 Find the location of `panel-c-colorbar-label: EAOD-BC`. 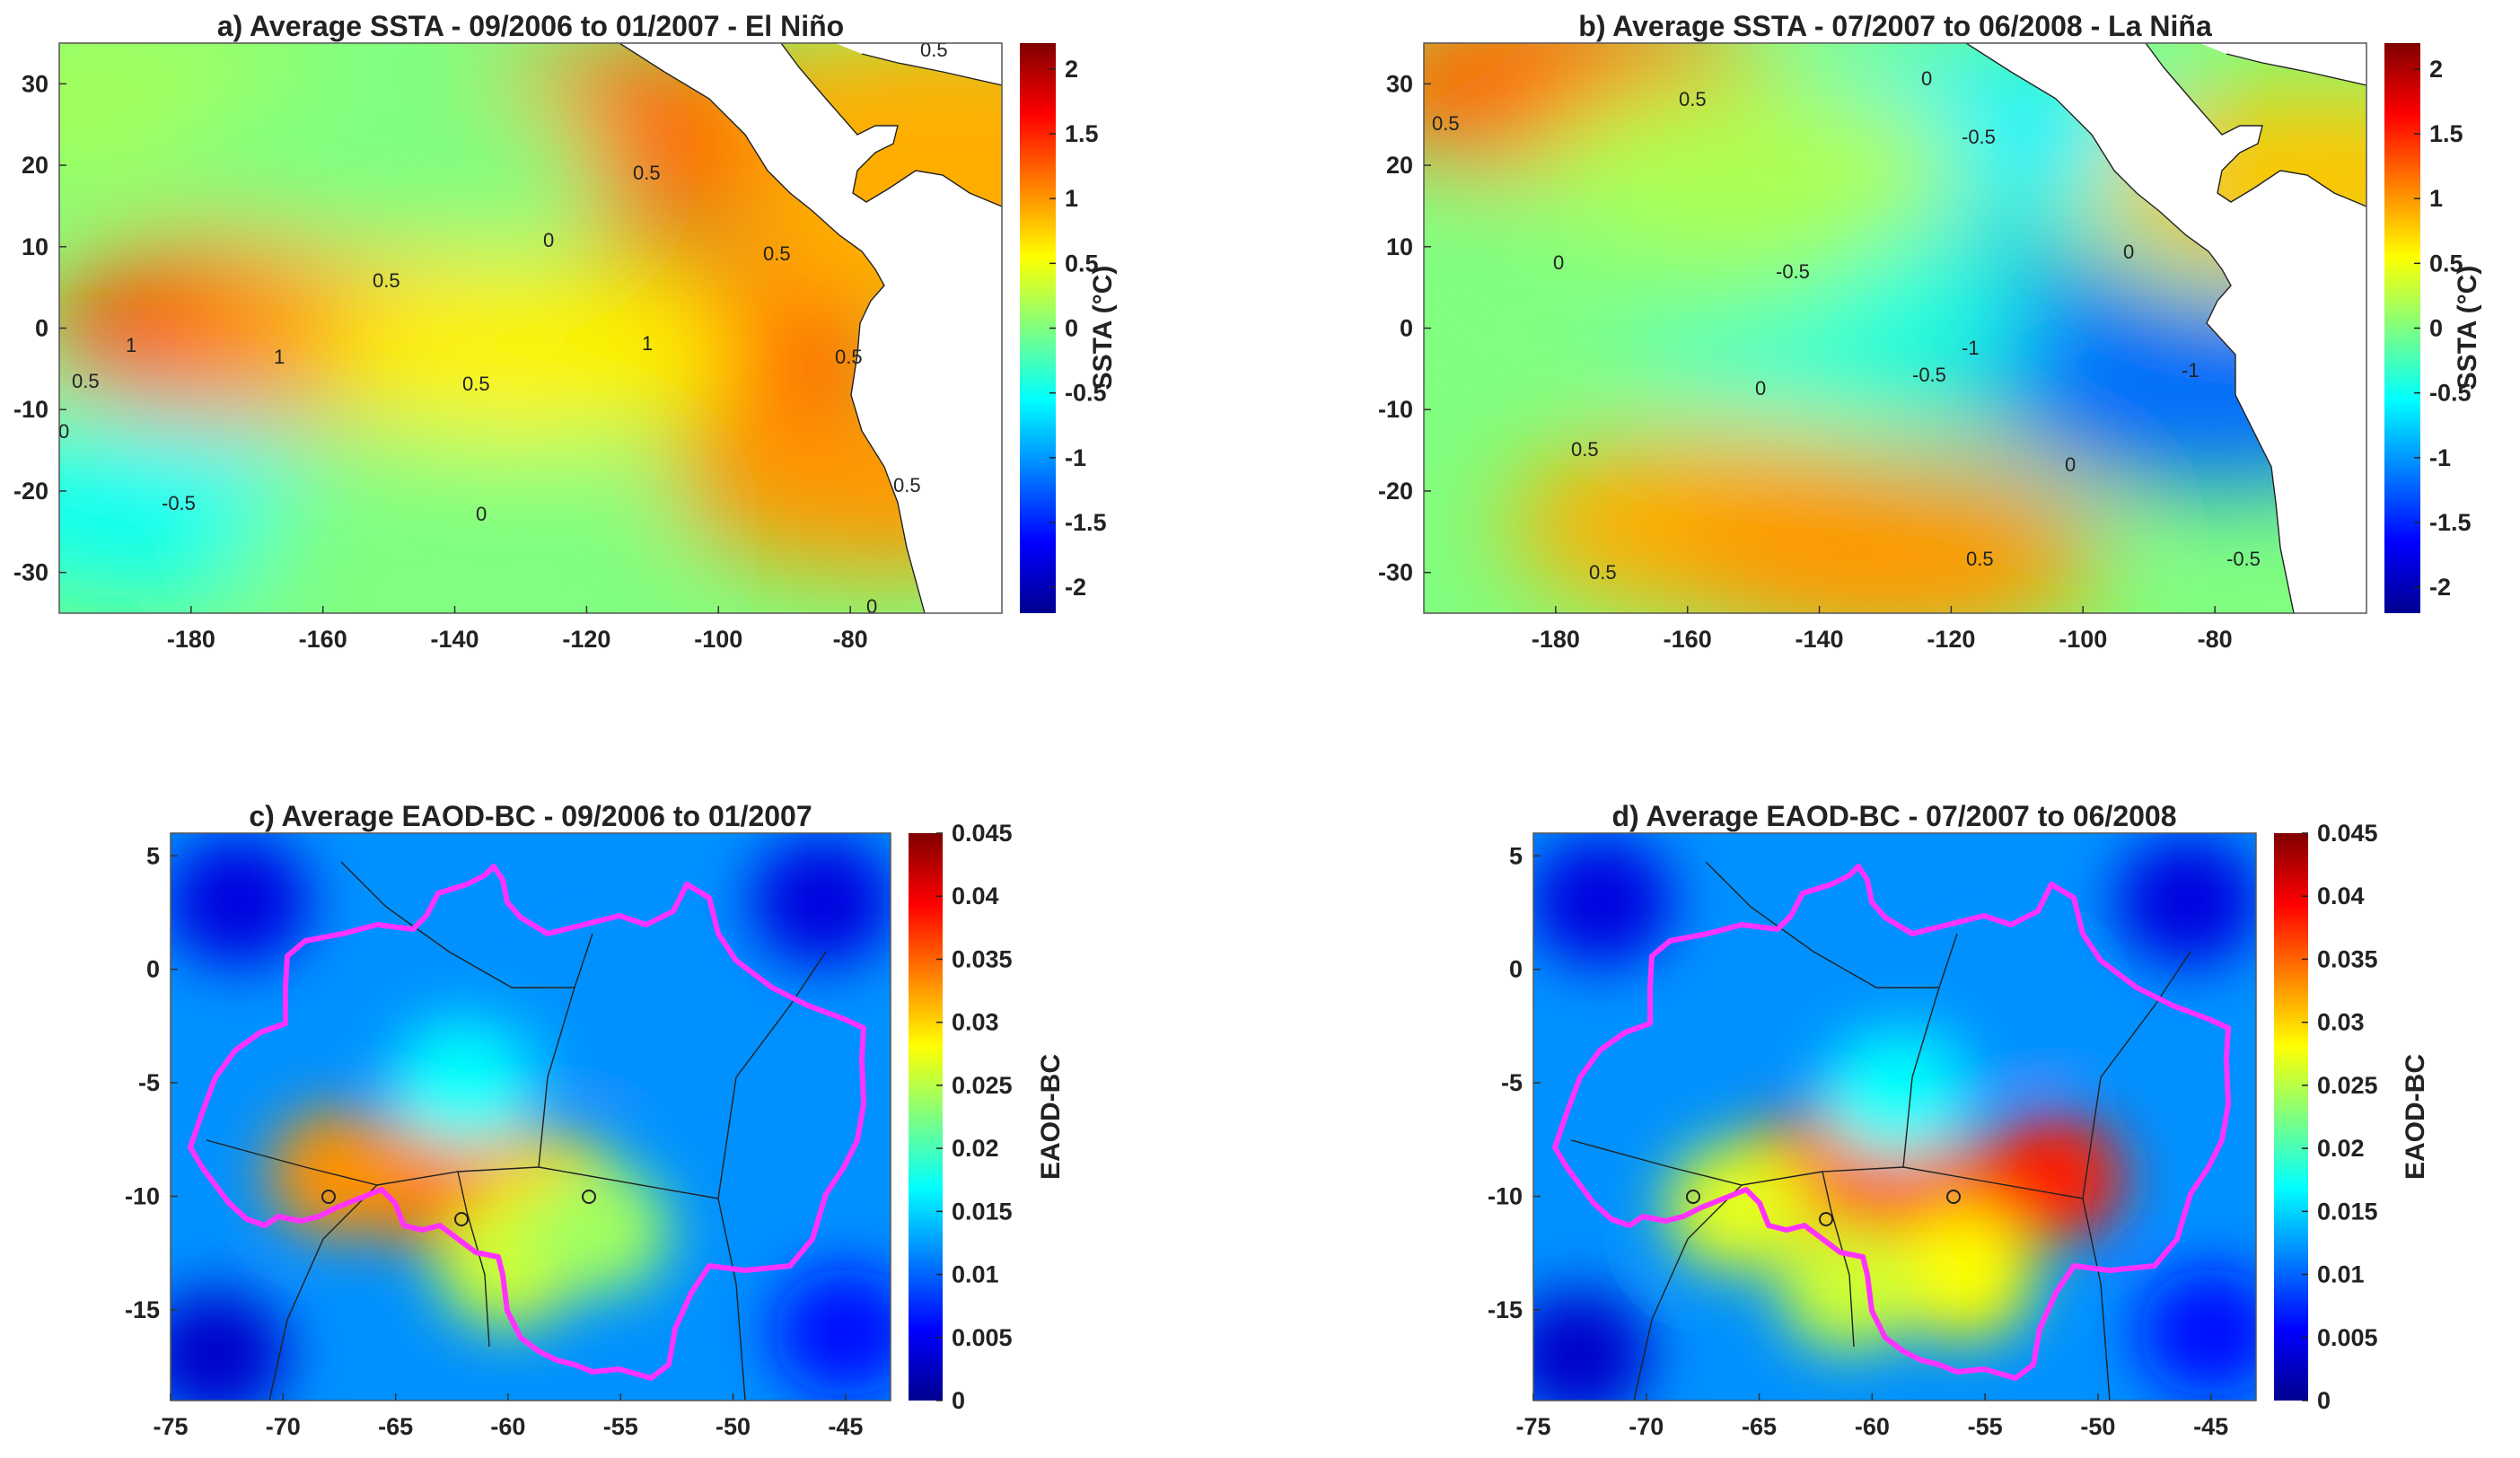

panel-c-colorbar-label: EAOD-BC is located at coordinates (1051, 1117).